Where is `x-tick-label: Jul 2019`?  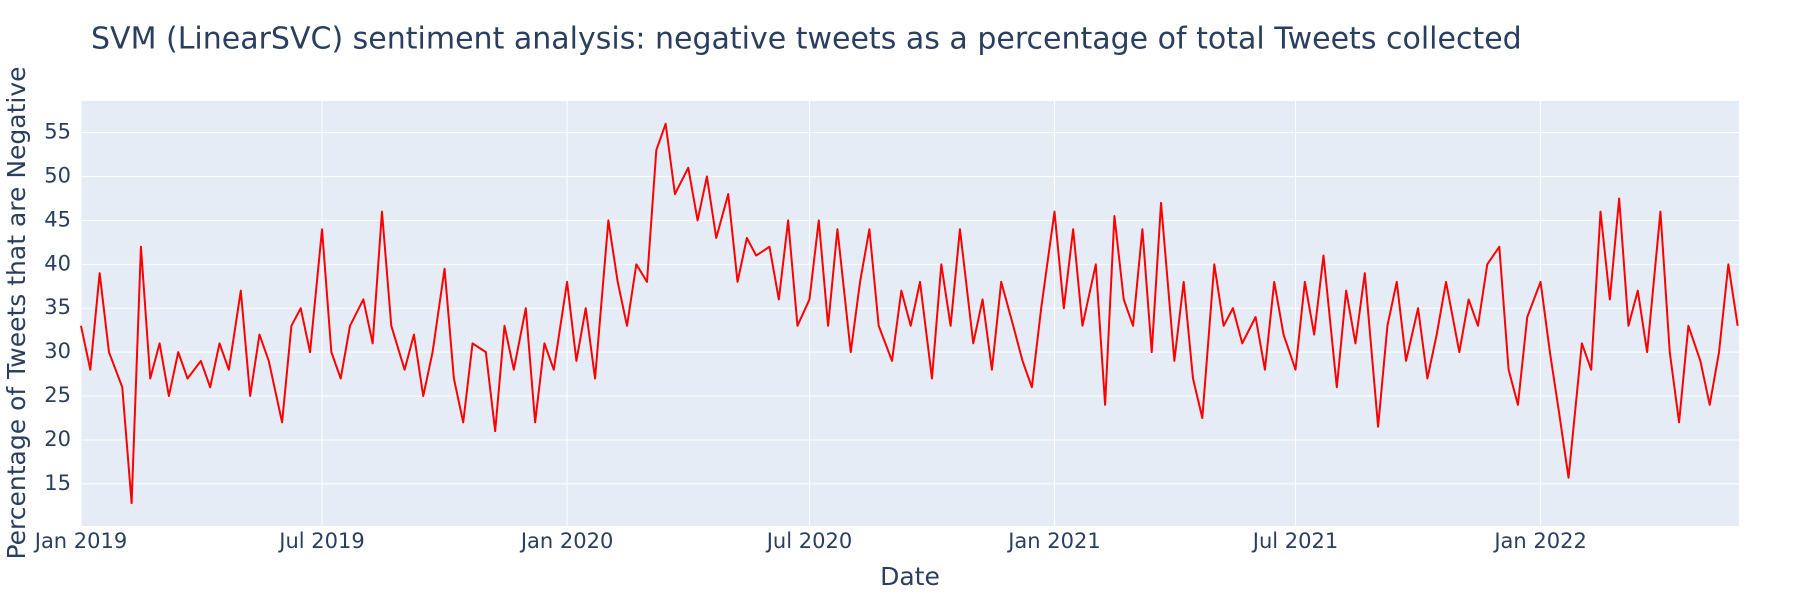
x-tick-label: Jul 2019 is located at coordinates (320, 541).